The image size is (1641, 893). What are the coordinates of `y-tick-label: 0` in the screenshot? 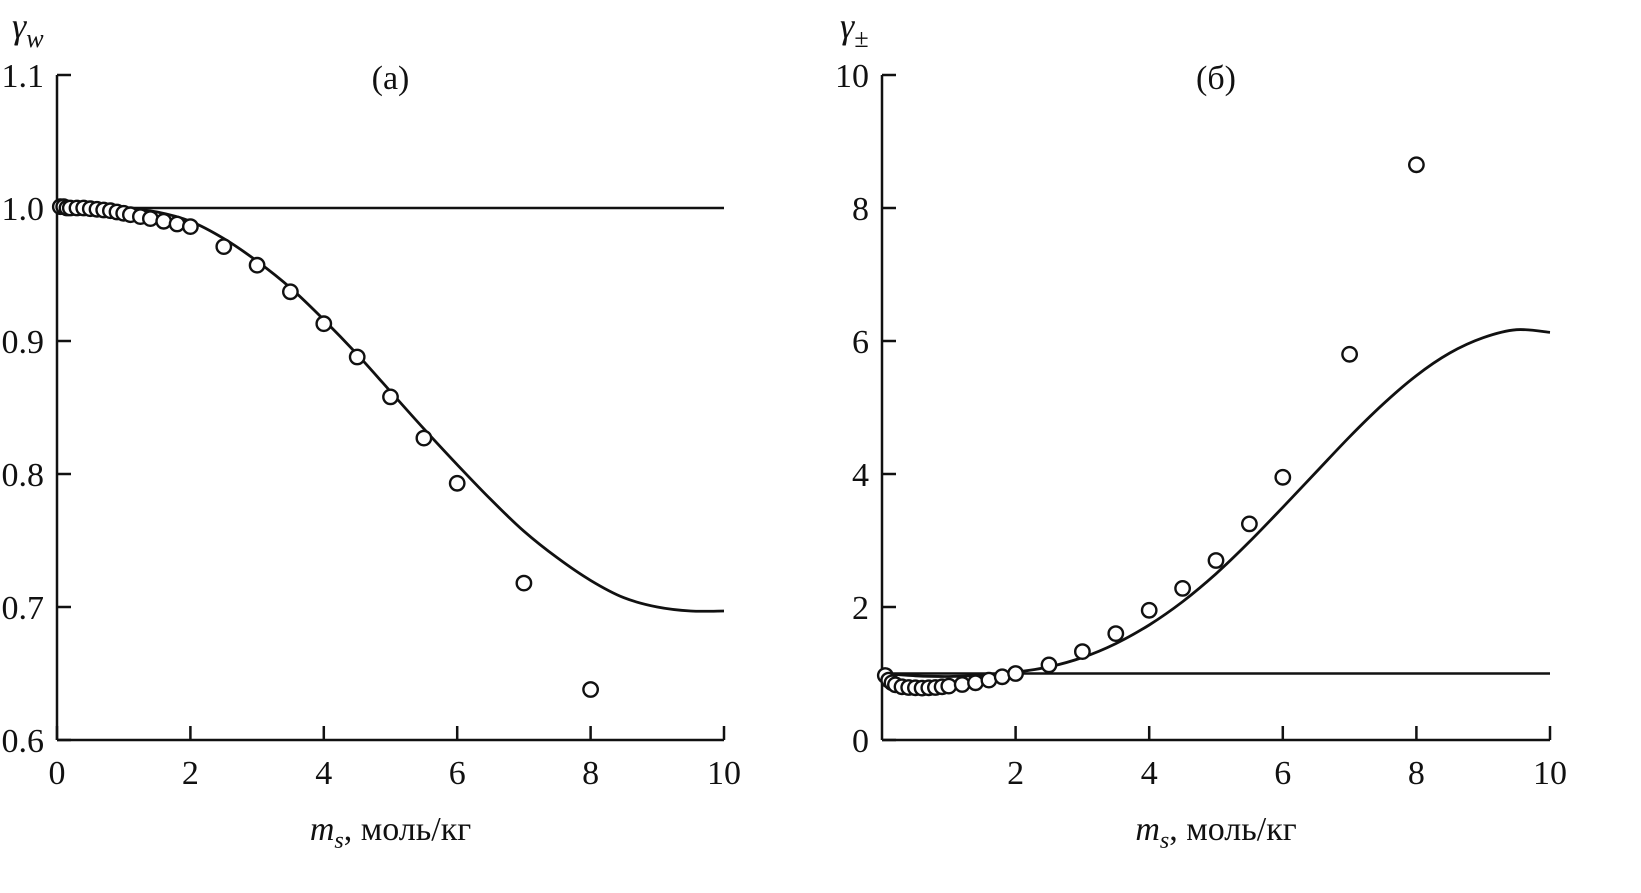 It's located at (860, 741).